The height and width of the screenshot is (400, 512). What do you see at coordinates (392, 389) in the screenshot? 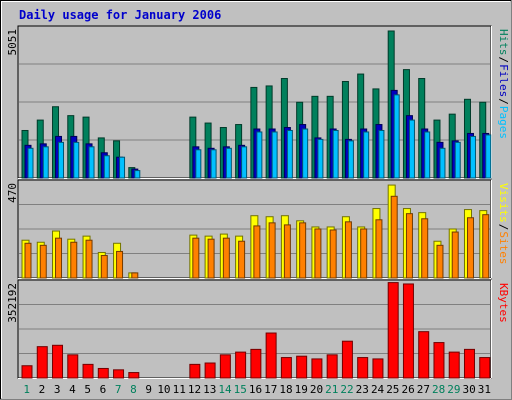
I see `x-tick-label-day-25: 25` at bounding box center [392, 389].